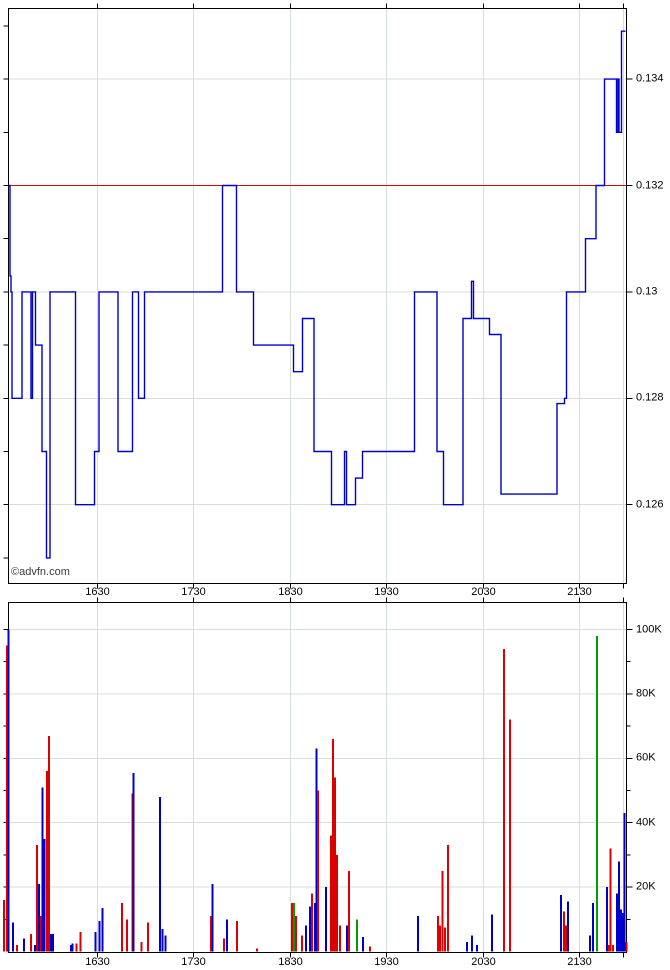 This screenshot has height=970, width=670. I want to click on volume-axis-tick-label: 60K, so click(646, 757).